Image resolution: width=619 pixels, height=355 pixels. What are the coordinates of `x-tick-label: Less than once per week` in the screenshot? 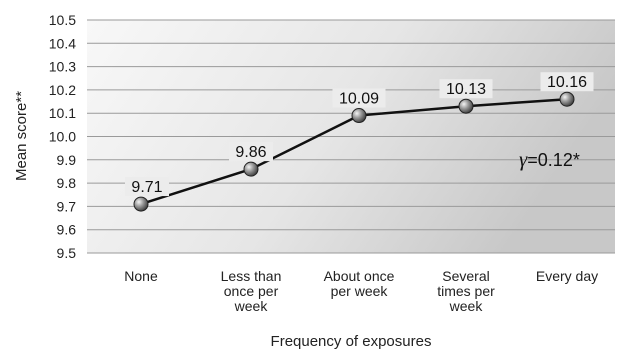 It's located at (251, 291).